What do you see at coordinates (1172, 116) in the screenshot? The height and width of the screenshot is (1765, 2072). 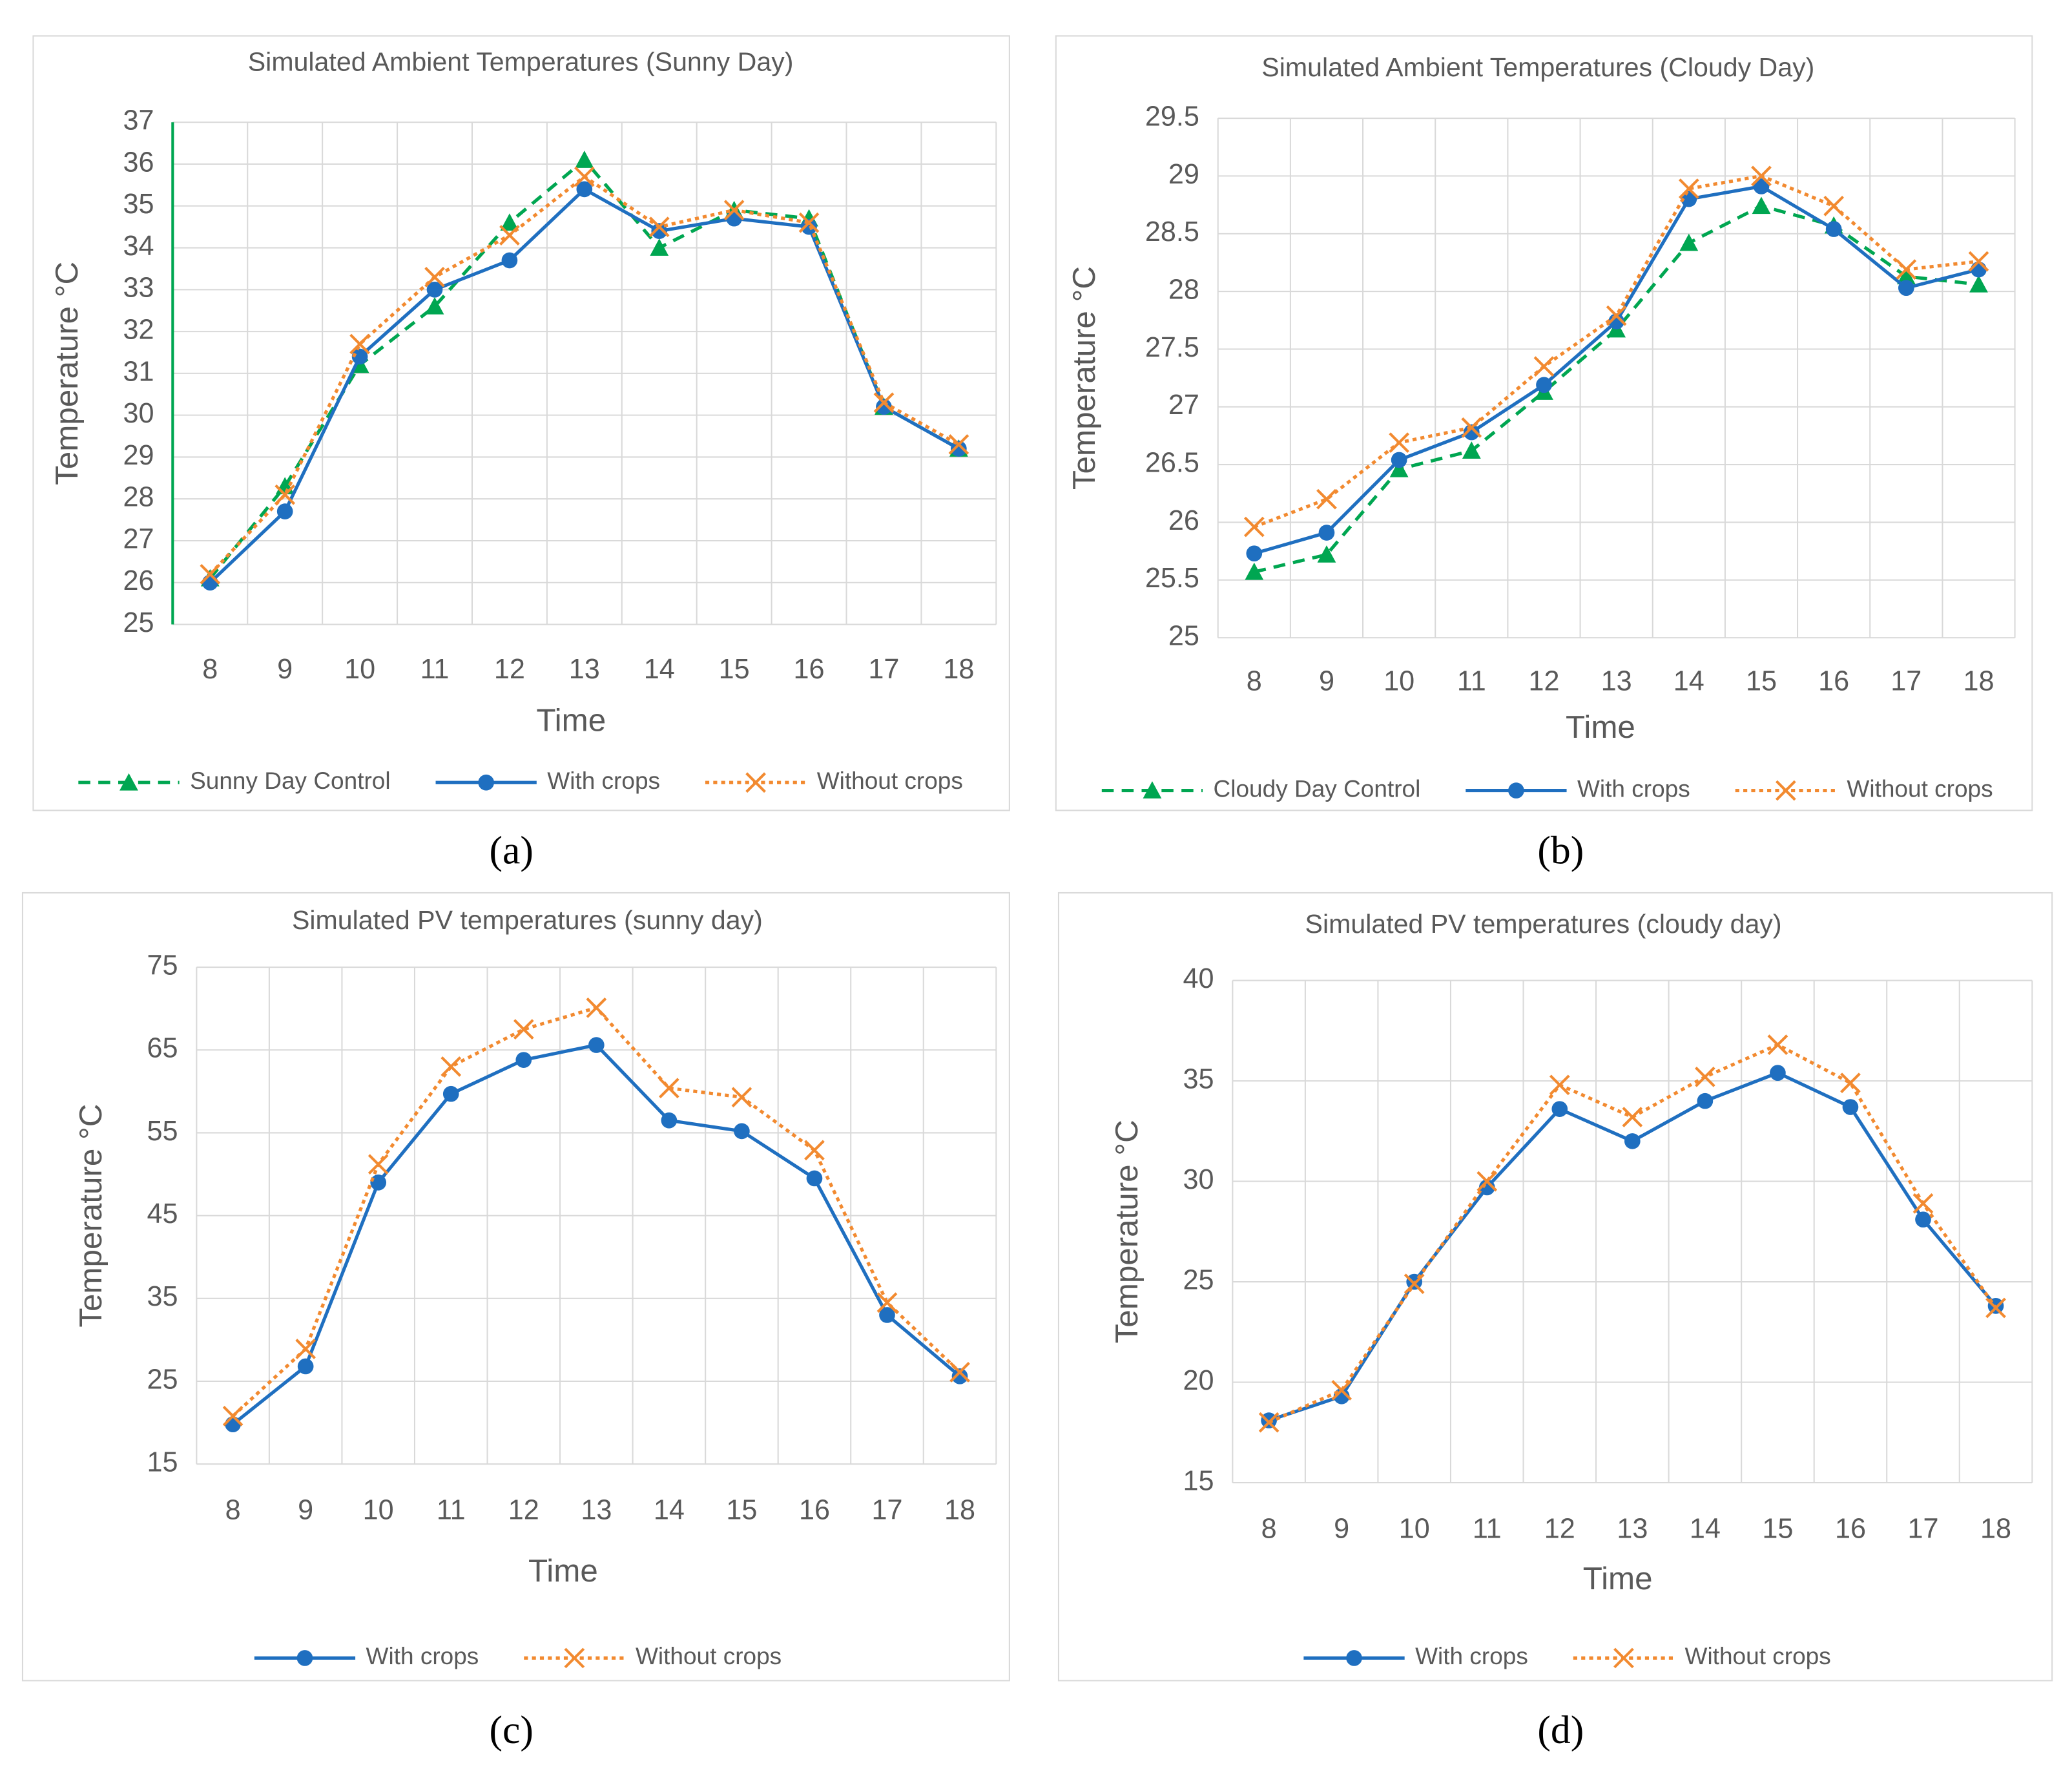 I see `y-tick-label: 29.5` at bounding box center [1172, 116].